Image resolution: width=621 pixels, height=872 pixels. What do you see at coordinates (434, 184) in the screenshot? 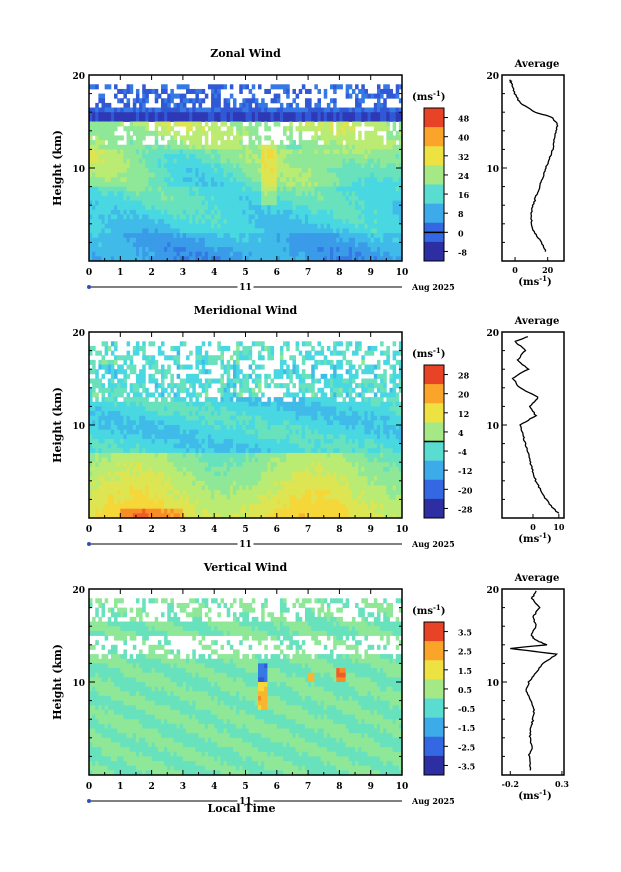
I see `colorbar-frame` at bounding box center [434, 184].